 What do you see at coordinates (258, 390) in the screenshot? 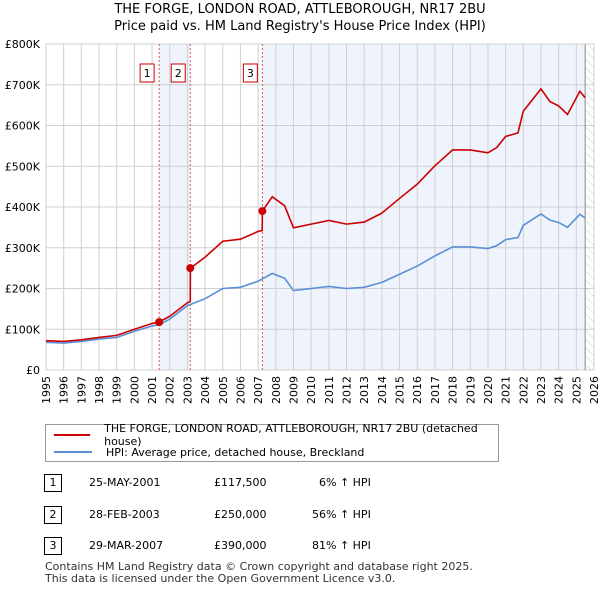
I see `x-tick-label: 2007` at bounding box center [258, 390].